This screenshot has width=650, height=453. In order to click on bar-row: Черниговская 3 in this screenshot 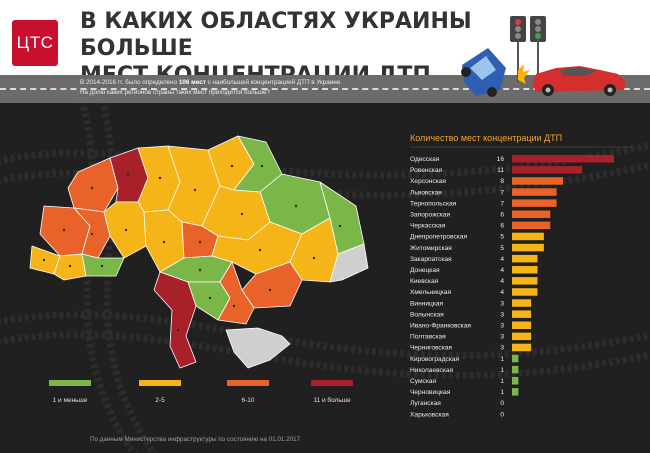, I will do `click(471, 347)`.